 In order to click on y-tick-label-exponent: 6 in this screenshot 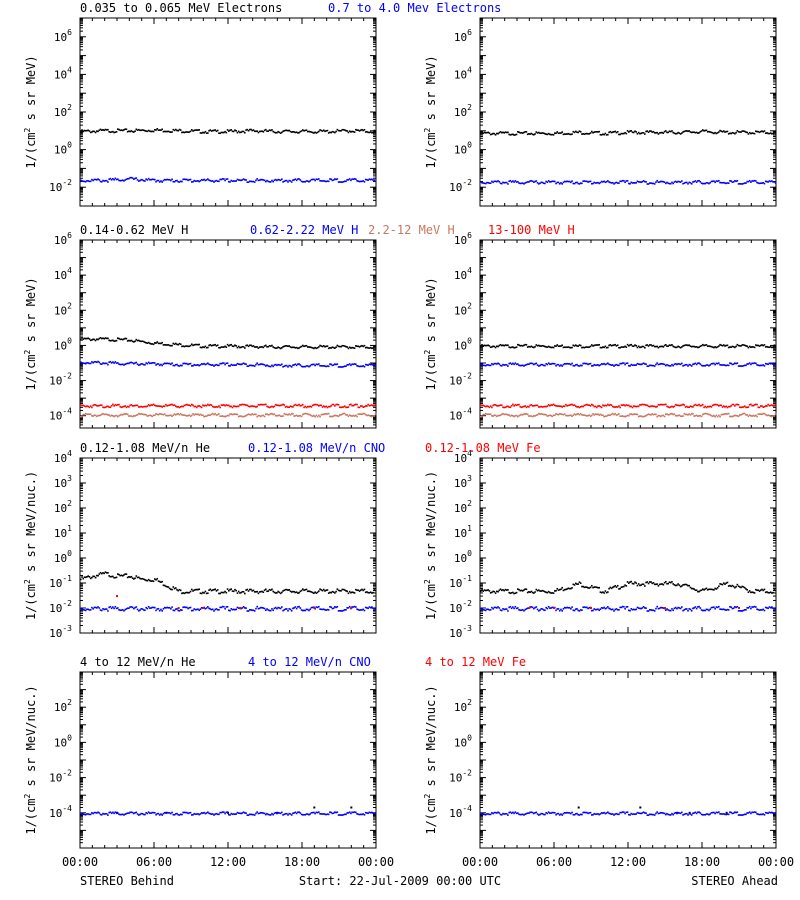, I will do `click(69, 32)`.